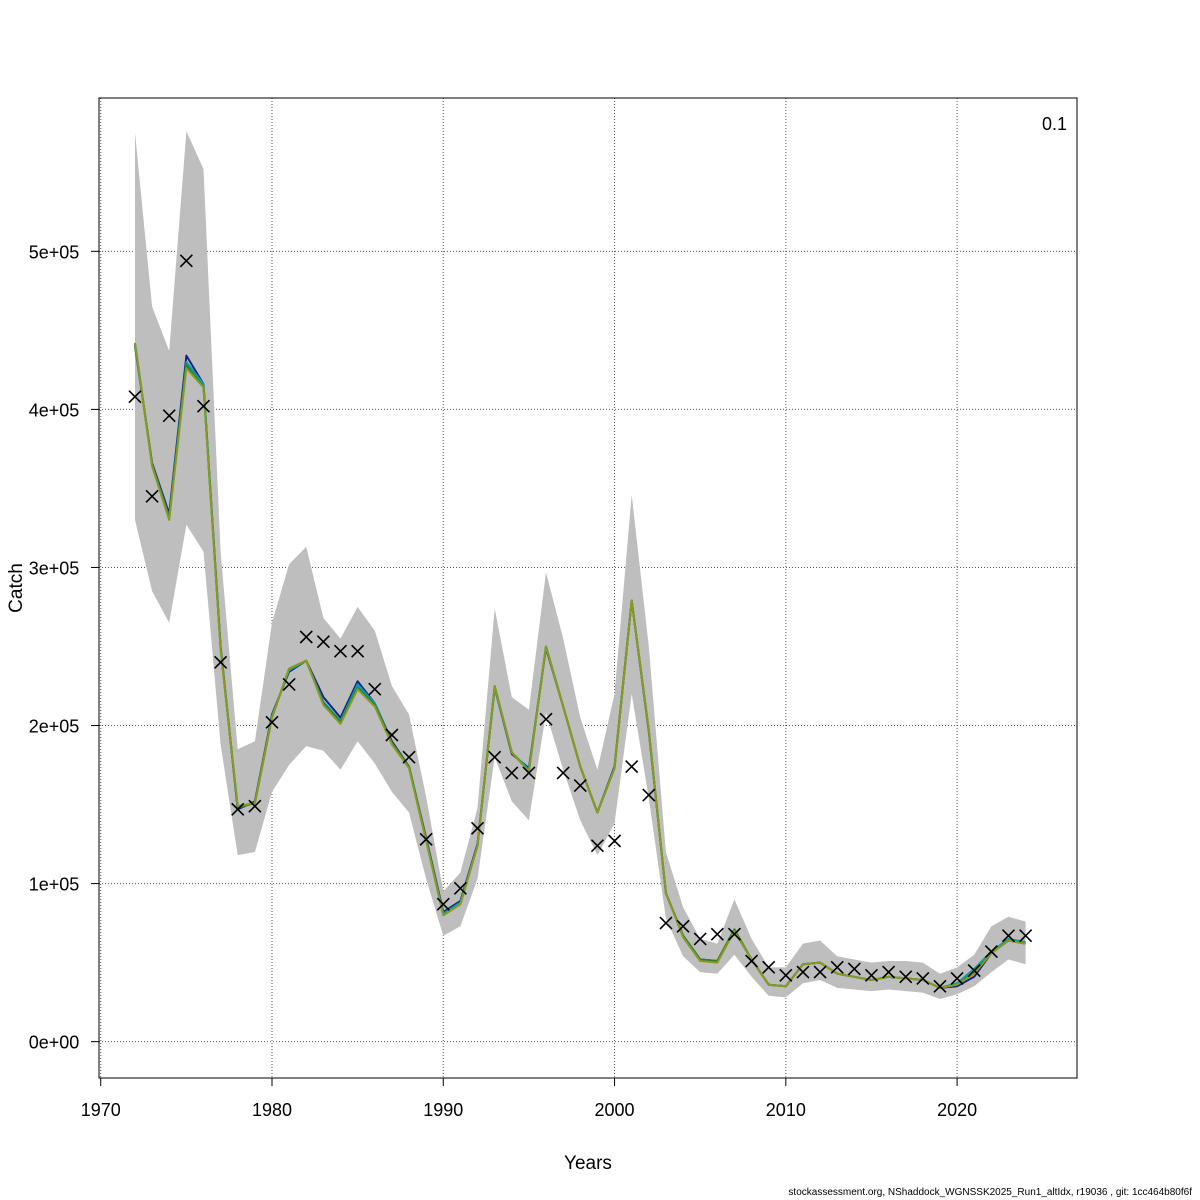 This screenshot has height=1200, width=1200. Describe the element at coordinates (443, 1110) in the screenshot. I see `x-tick-label: 1990` at that location.